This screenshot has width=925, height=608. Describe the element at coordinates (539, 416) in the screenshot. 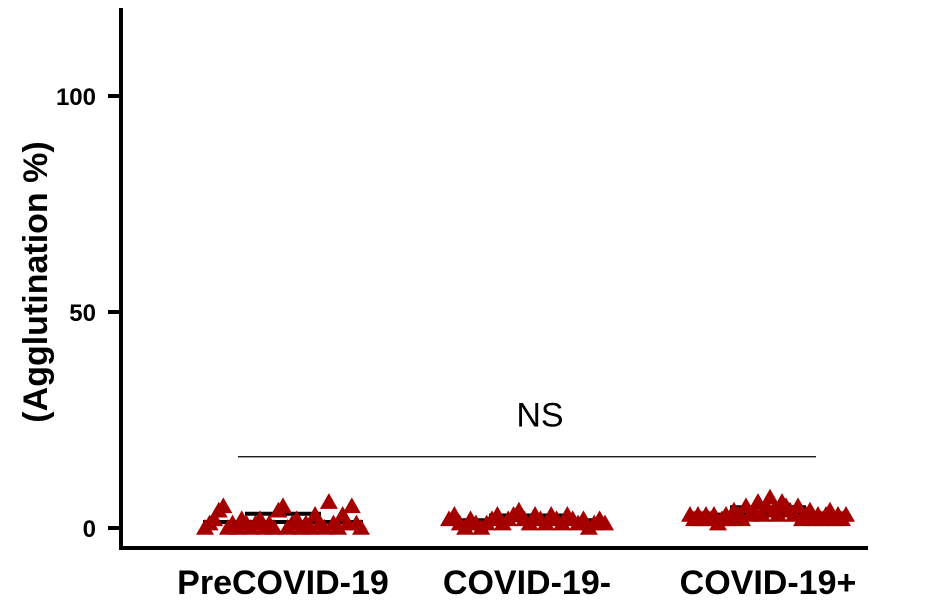

I see `significance-label: NS` at that location.